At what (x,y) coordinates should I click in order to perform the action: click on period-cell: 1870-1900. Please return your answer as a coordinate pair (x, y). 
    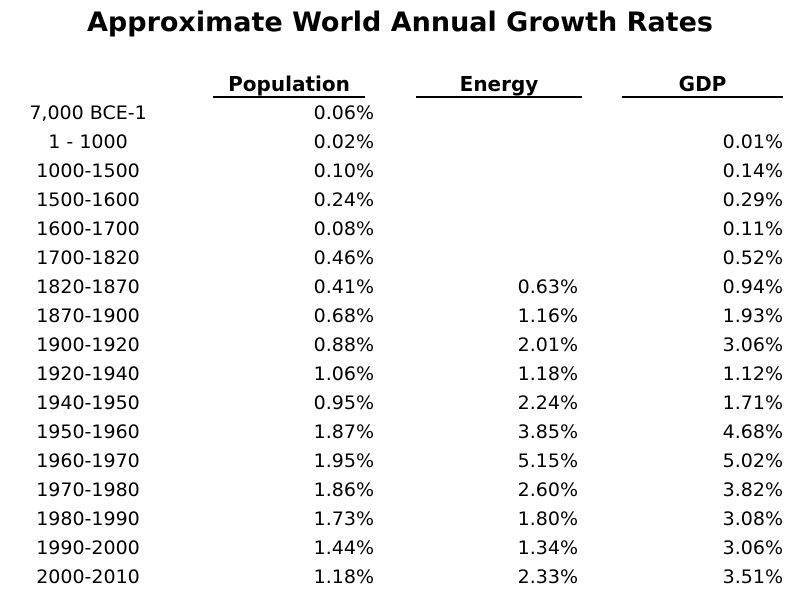
    Looking at the image, I should click on (88, 316).